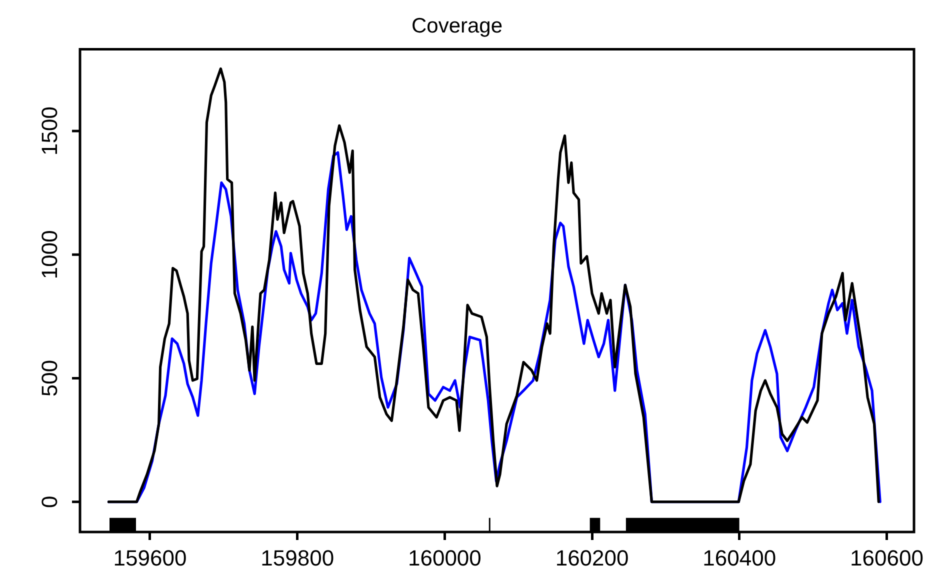  Describe the element at coordinates (49, 255) in the screenshot. I see `y-tick-label: 1000` at that location.